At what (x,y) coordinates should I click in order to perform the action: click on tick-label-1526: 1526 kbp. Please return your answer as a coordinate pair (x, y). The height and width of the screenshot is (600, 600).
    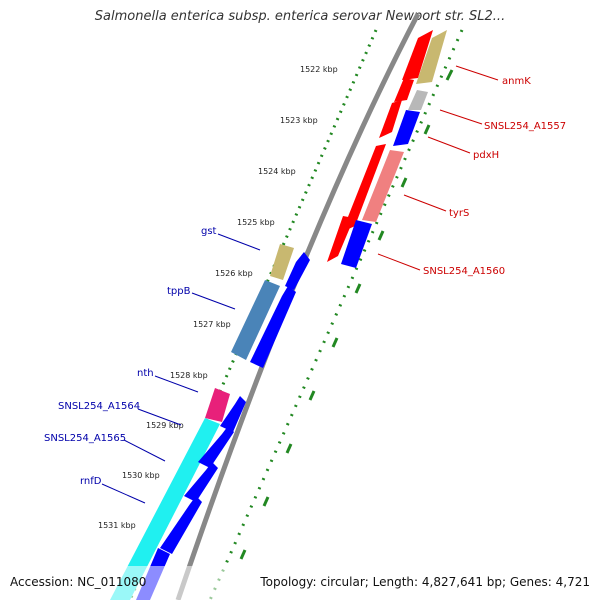
    Looking at the image, I should click on (234, 273).